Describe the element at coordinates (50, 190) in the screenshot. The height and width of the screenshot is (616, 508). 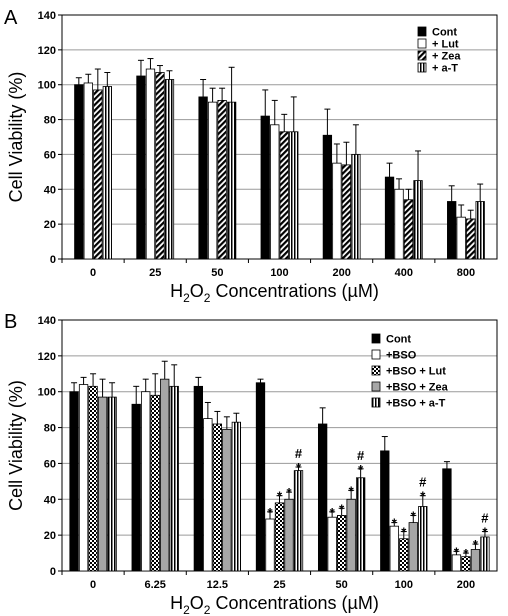
I see `y-tick-label: 40` at that location.